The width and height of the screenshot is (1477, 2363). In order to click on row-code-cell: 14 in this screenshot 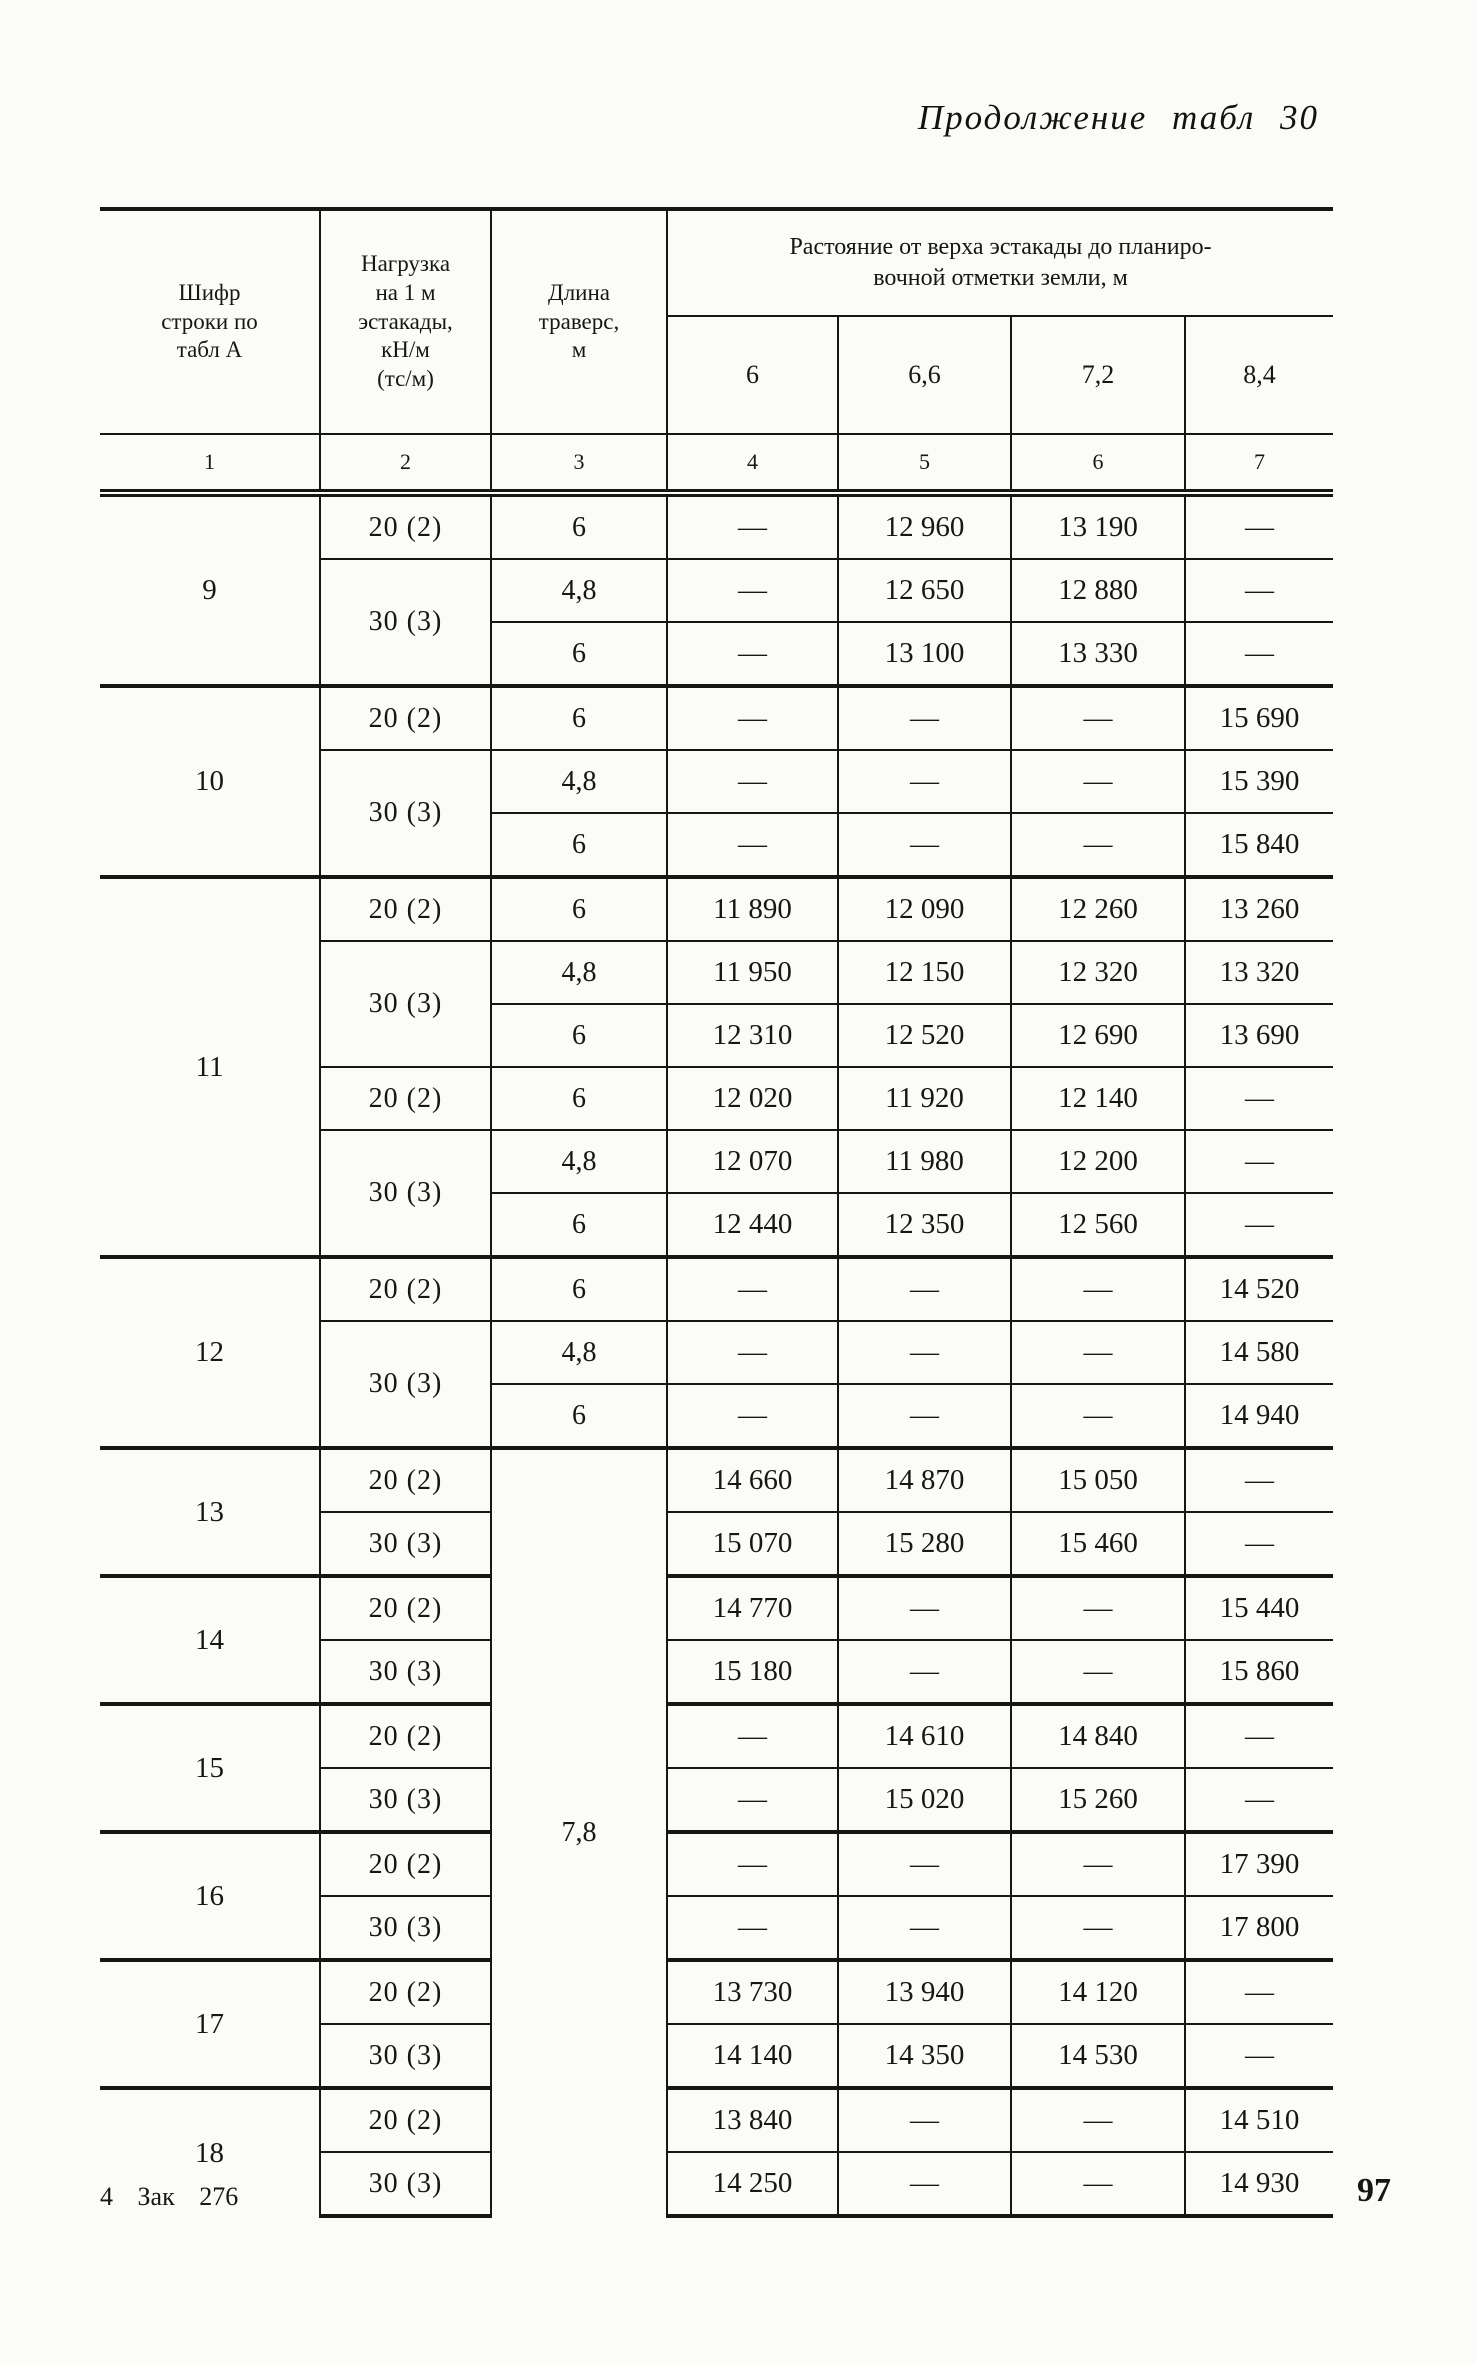, I will do `click(210, 1639)`.